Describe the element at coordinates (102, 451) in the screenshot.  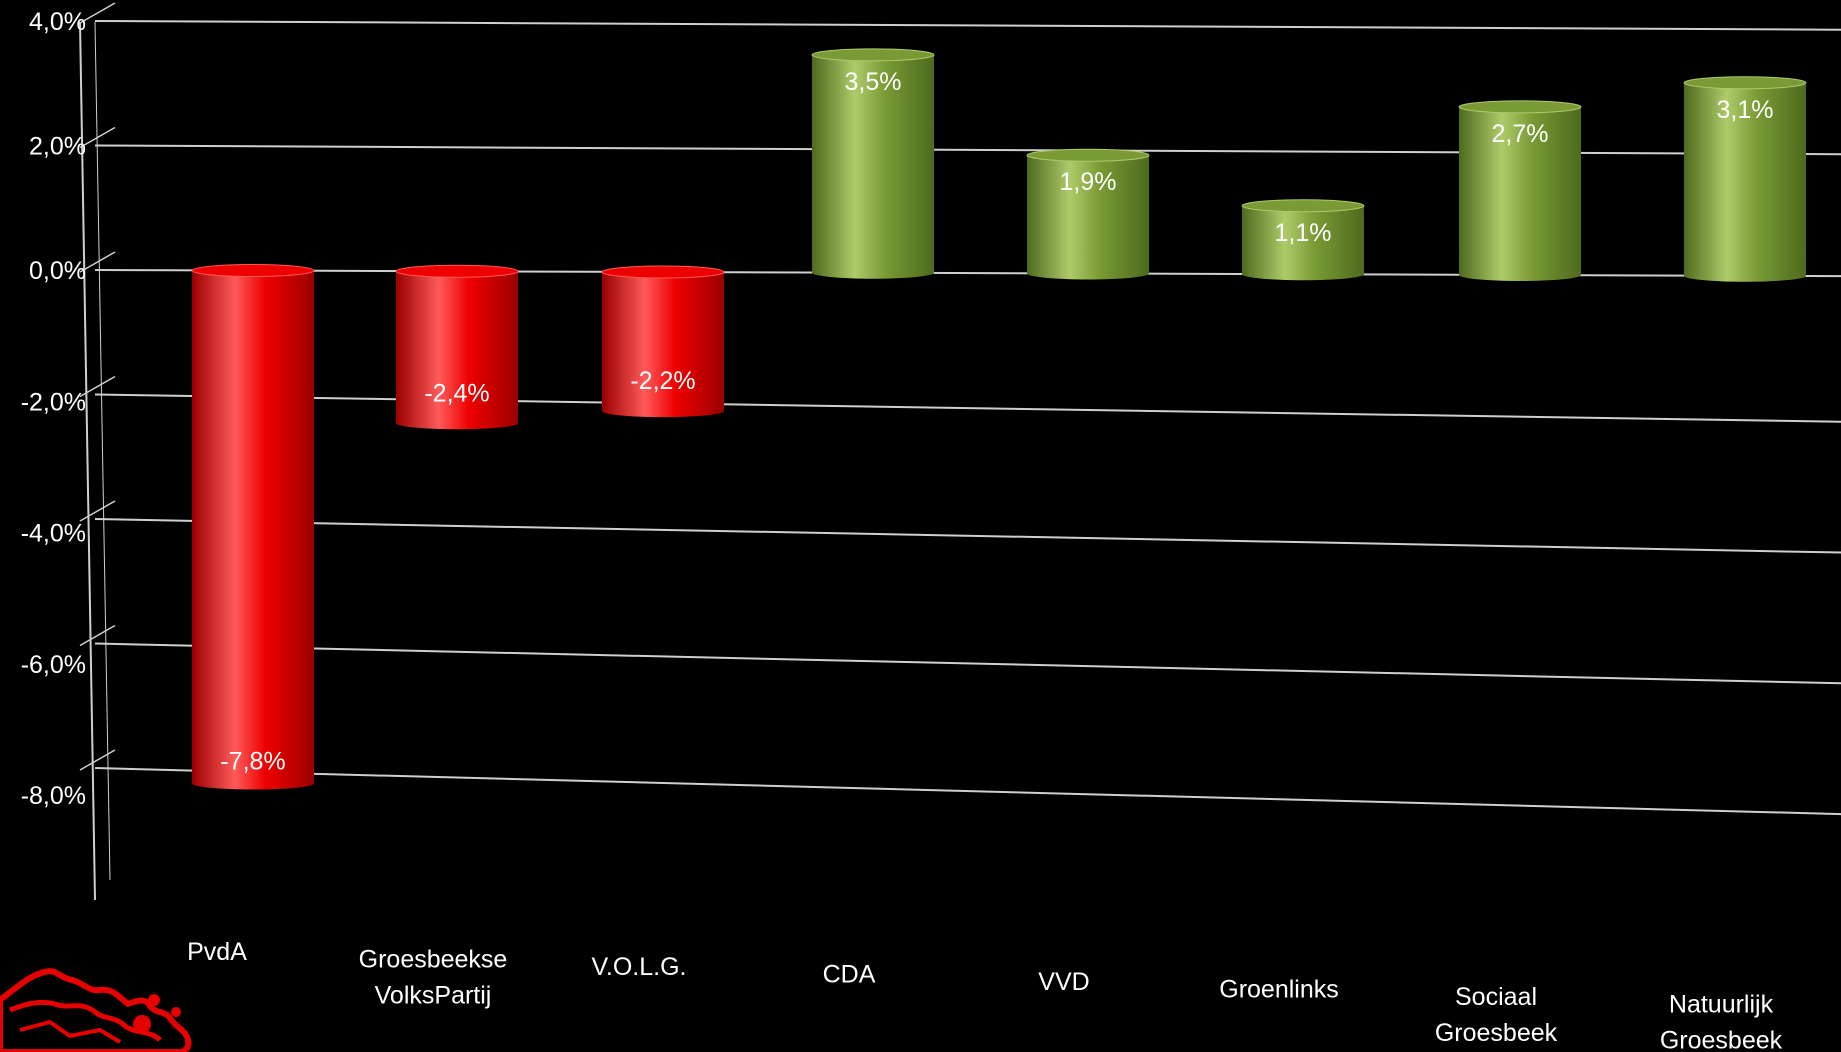
I see `axis-line-inner` at that location.